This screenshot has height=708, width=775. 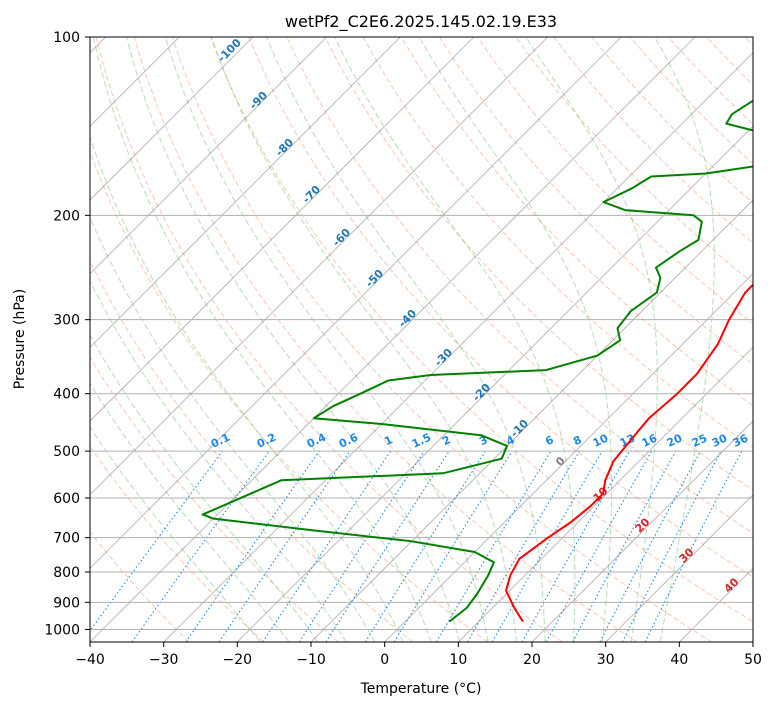 I want to click on x-tick-label: 10, so click(x=458, y=660).